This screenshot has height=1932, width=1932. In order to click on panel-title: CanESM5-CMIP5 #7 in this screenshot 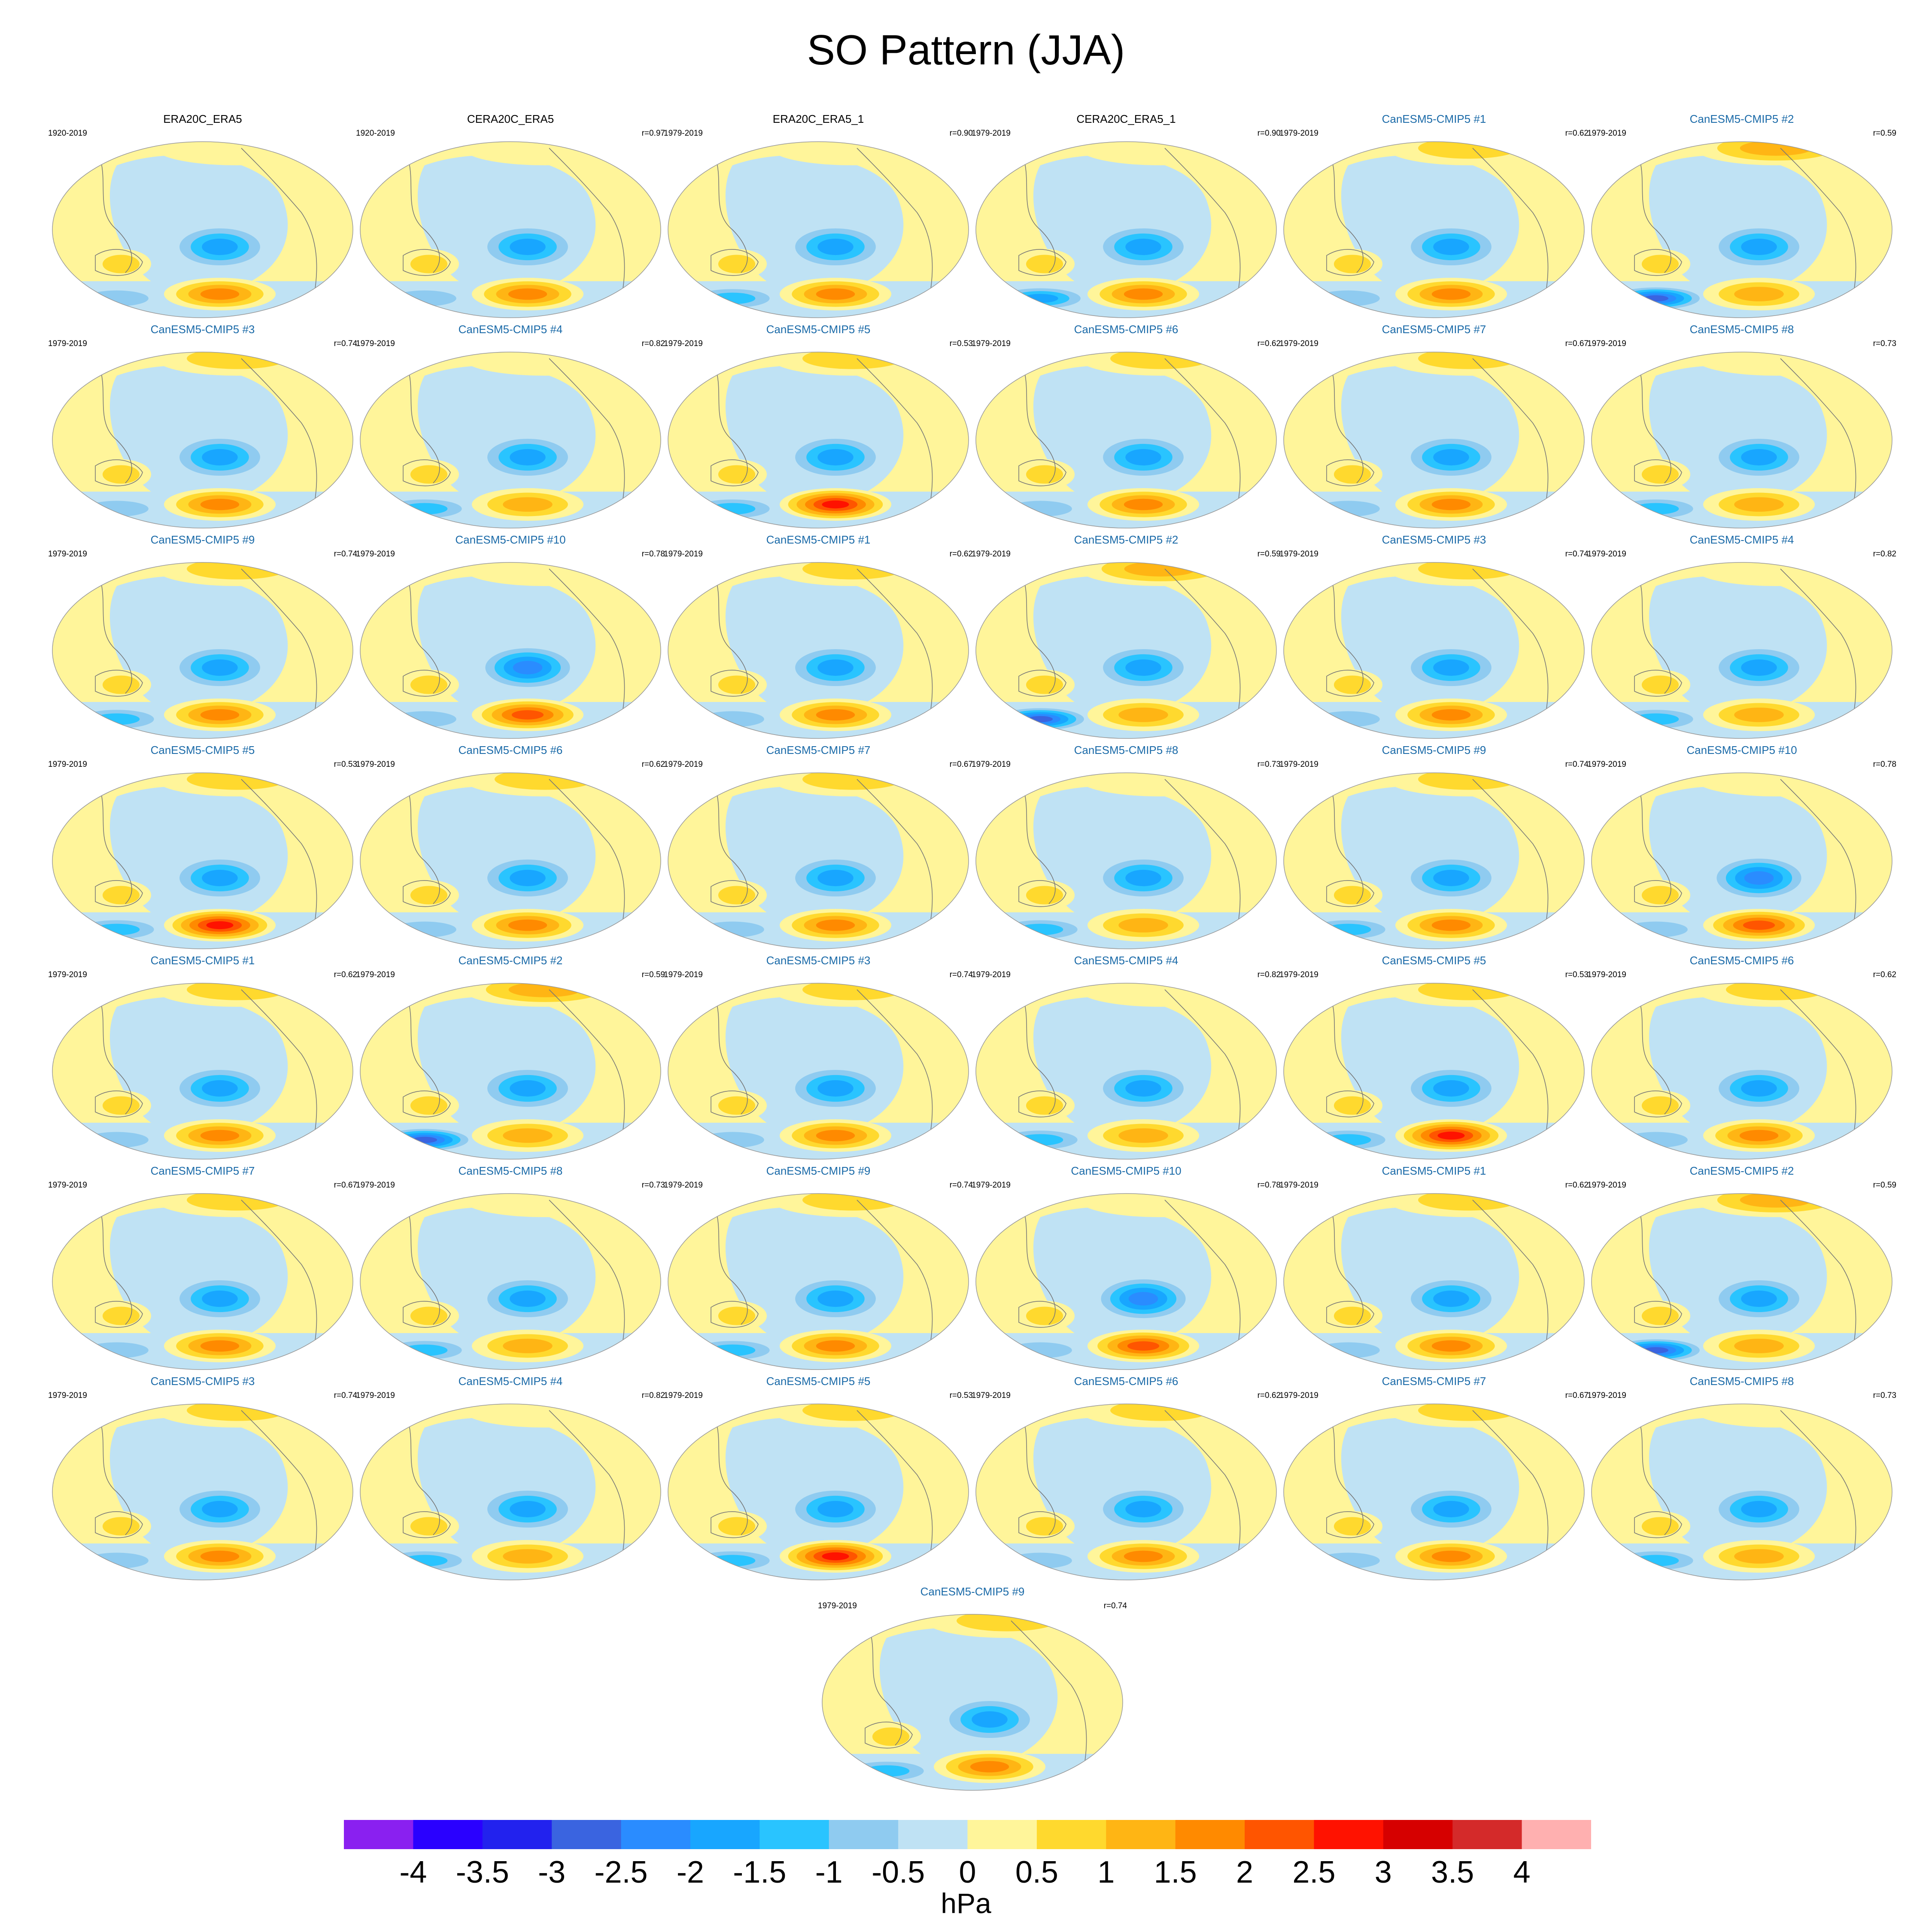, I will do `click(1434, 329)`.